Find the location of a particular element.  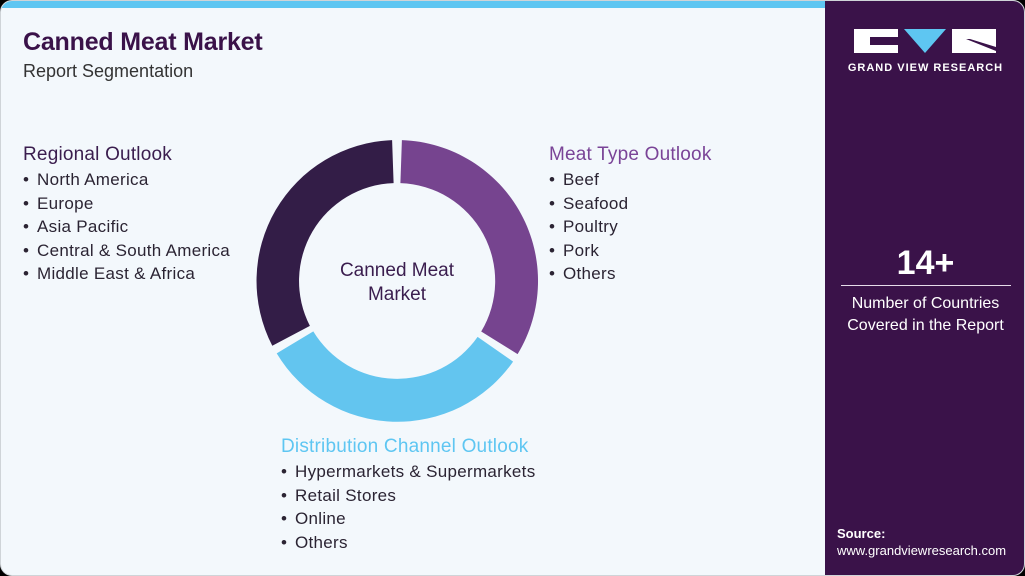

stat-divider is located at coordinates (926, 285).